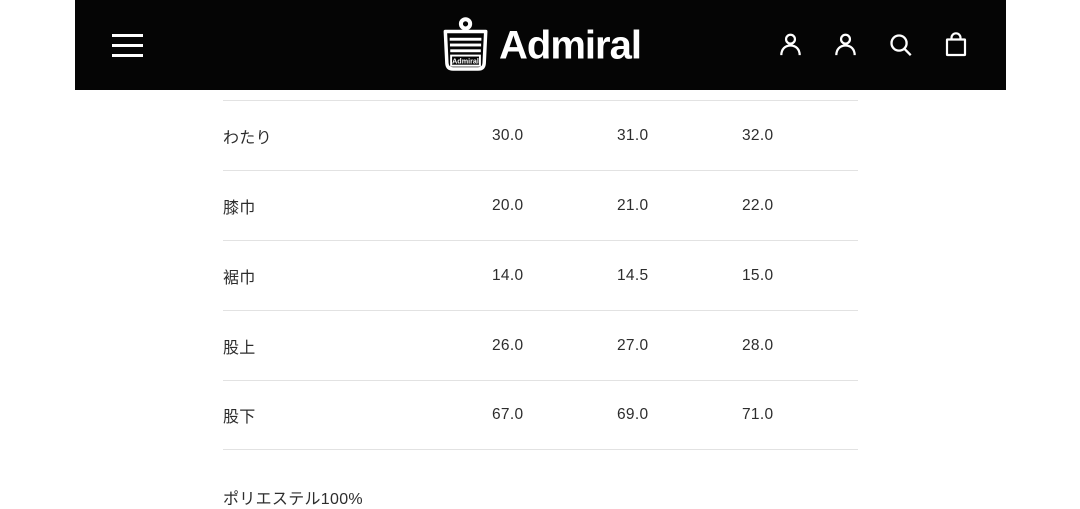 The height and width of the screenshot is (509, 1080). I want to click on admiral-hat-icon: Admiral, so click(465, 45).